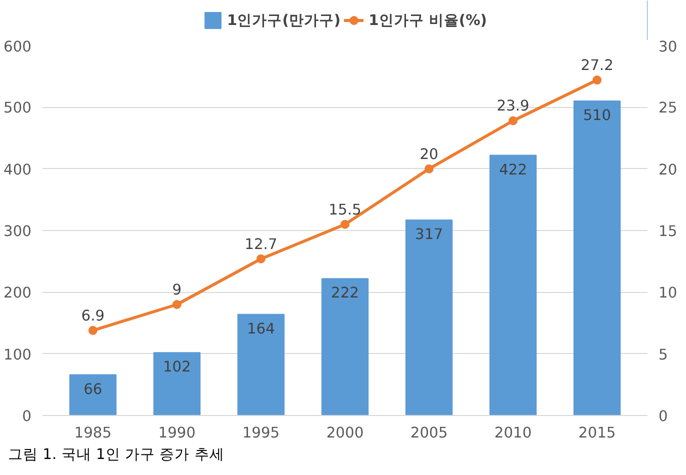  What do you see at coordinates (345, 293) in the screenshot?
I see `data-label: 222` at bounding box center [345, 293].